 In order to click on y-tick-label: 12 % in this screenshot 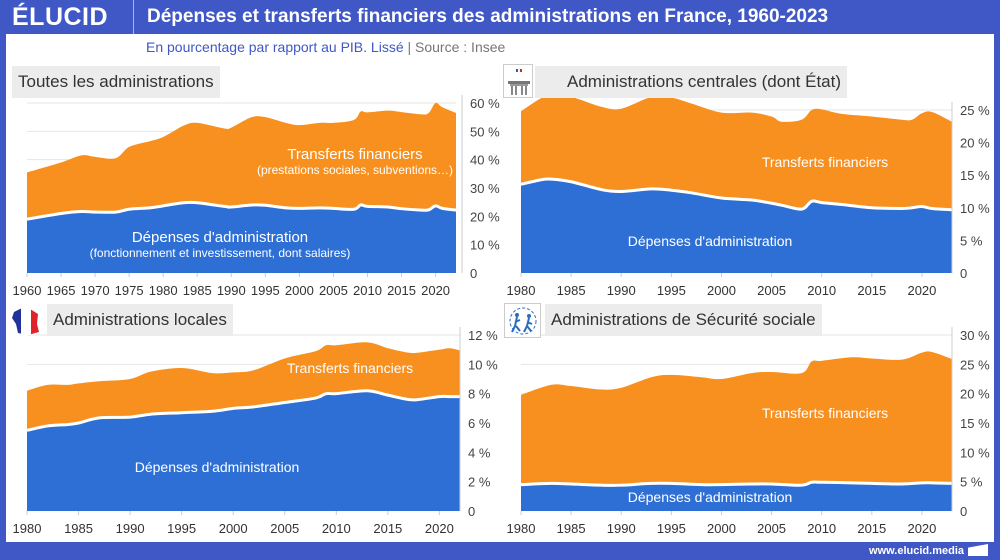, I will do `click(483, 335)`.